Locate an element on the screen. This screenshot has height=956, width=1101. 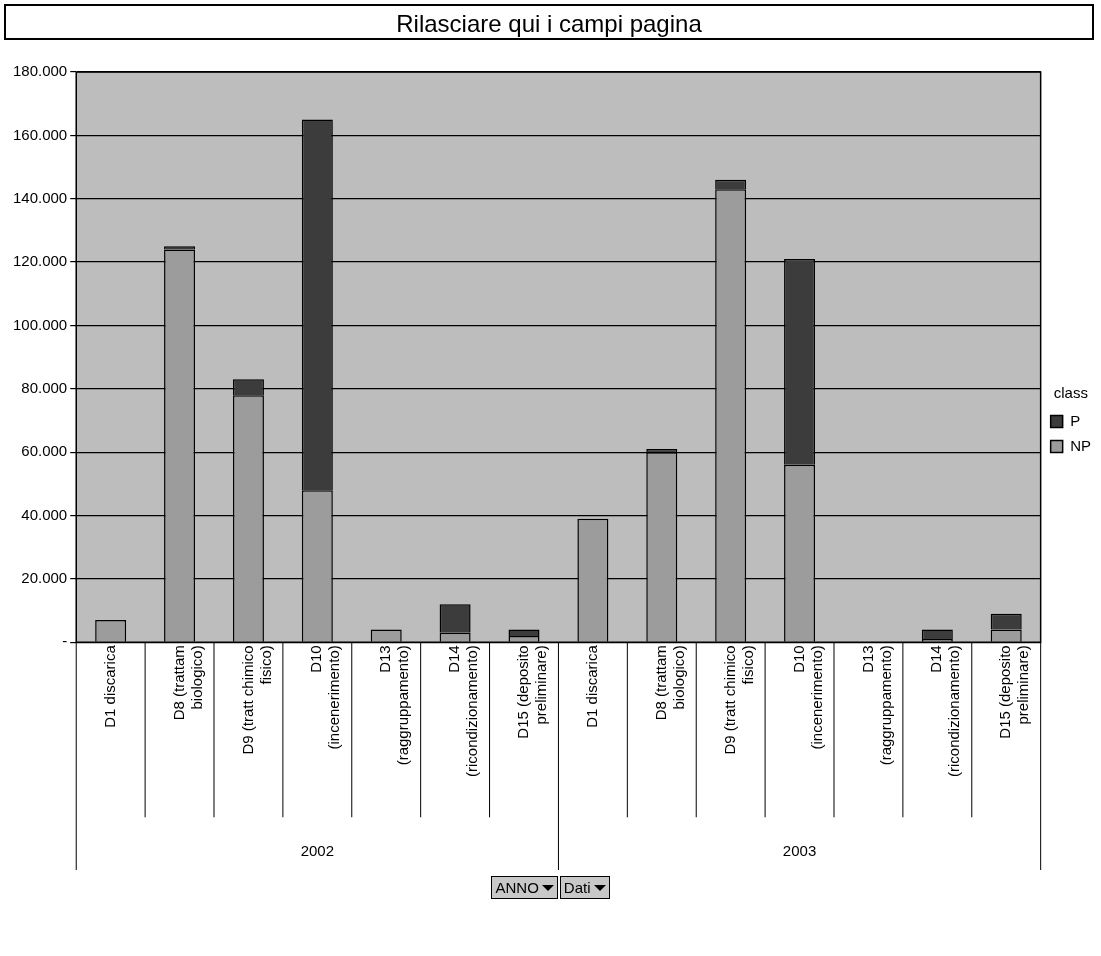
chart-title: Rilasciare qui i campi pagina is located at coordinates (549, 22).